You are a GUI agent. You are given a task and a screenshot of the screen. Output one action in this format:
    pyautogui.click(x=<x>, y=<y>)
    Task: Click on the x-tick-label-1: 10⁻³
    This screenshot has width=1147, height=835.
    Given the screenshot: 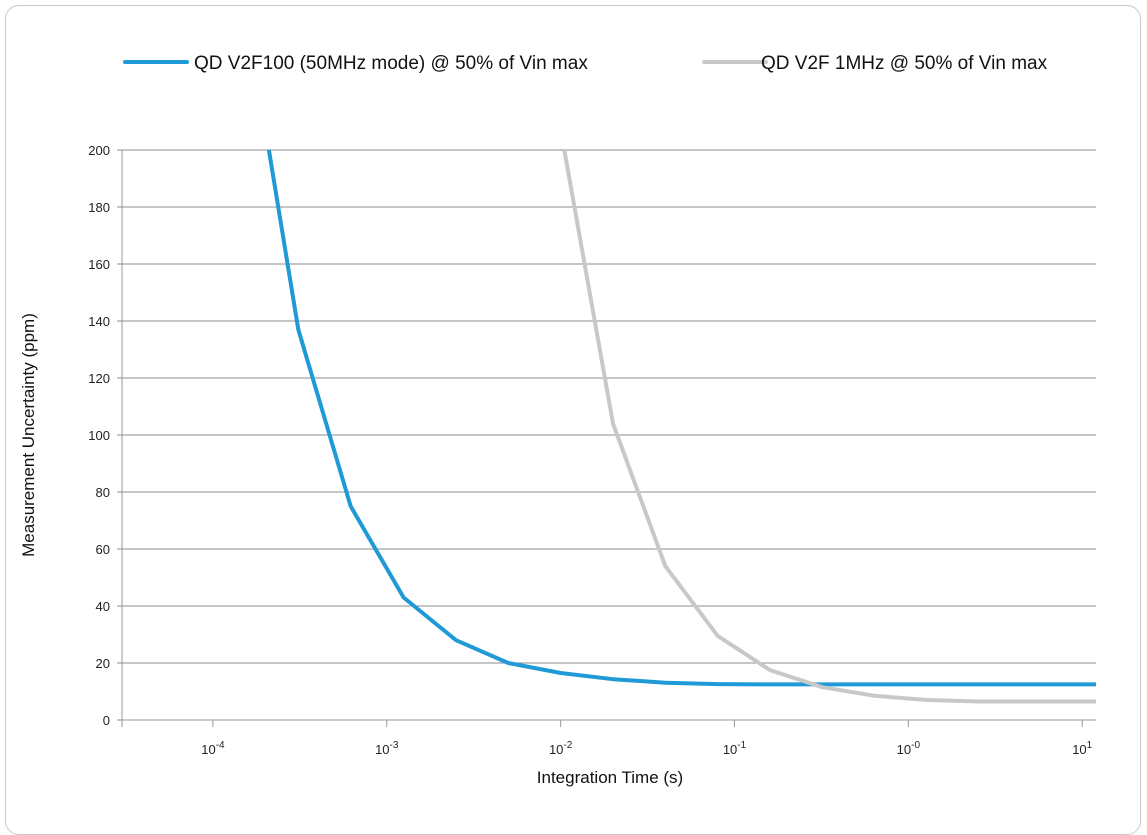 What is the action you would take?
    pyautogui.click(x=387, y=748)
    